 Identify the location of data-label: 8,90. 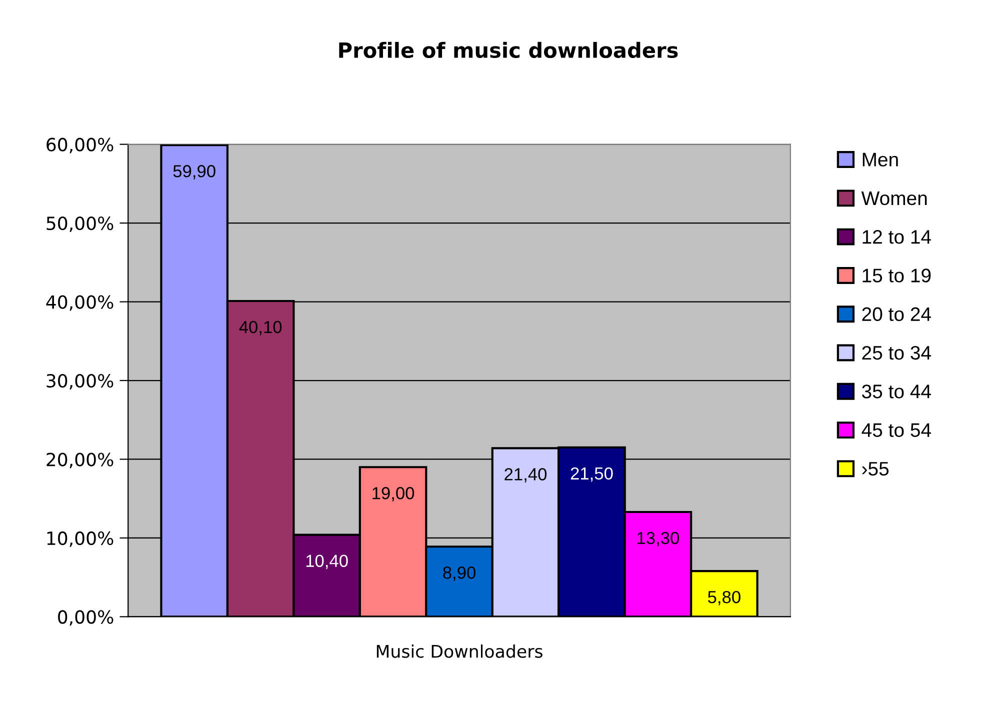
(459, 573).